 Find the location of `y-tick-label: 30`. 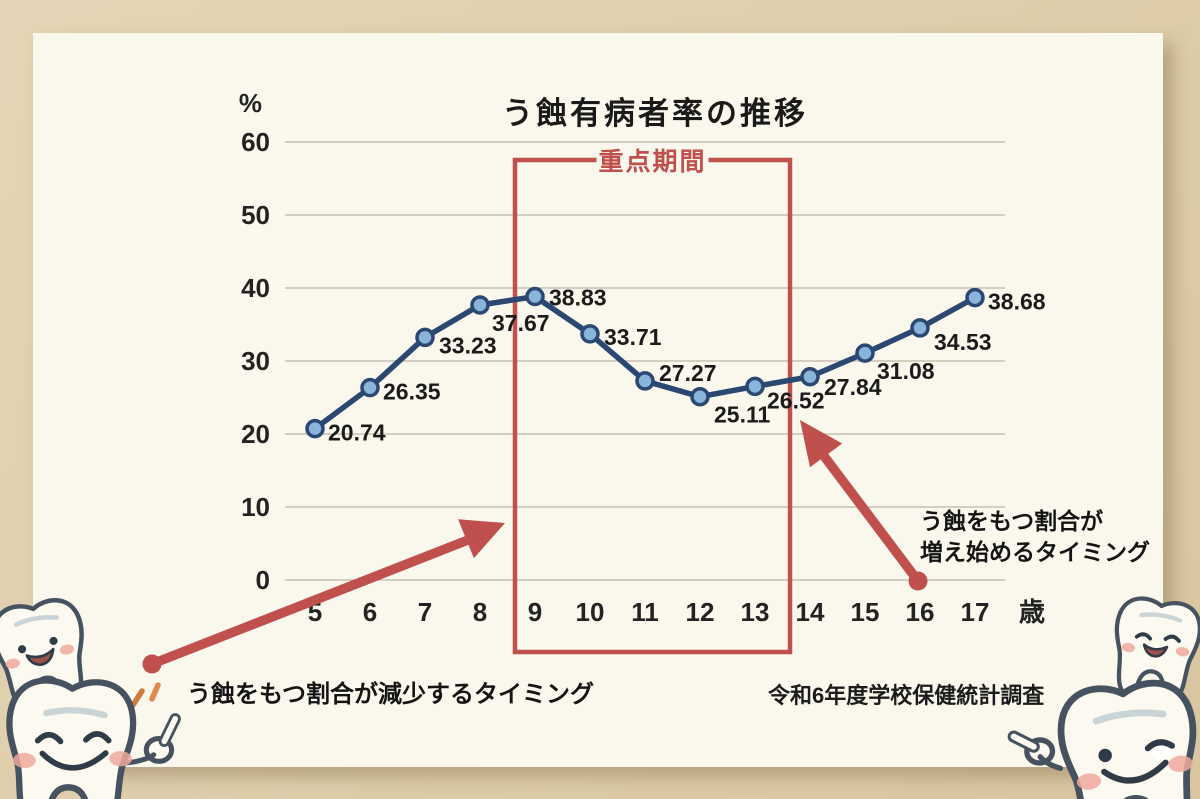

y-tick-label: 30 is located at coordinates (255, 361).